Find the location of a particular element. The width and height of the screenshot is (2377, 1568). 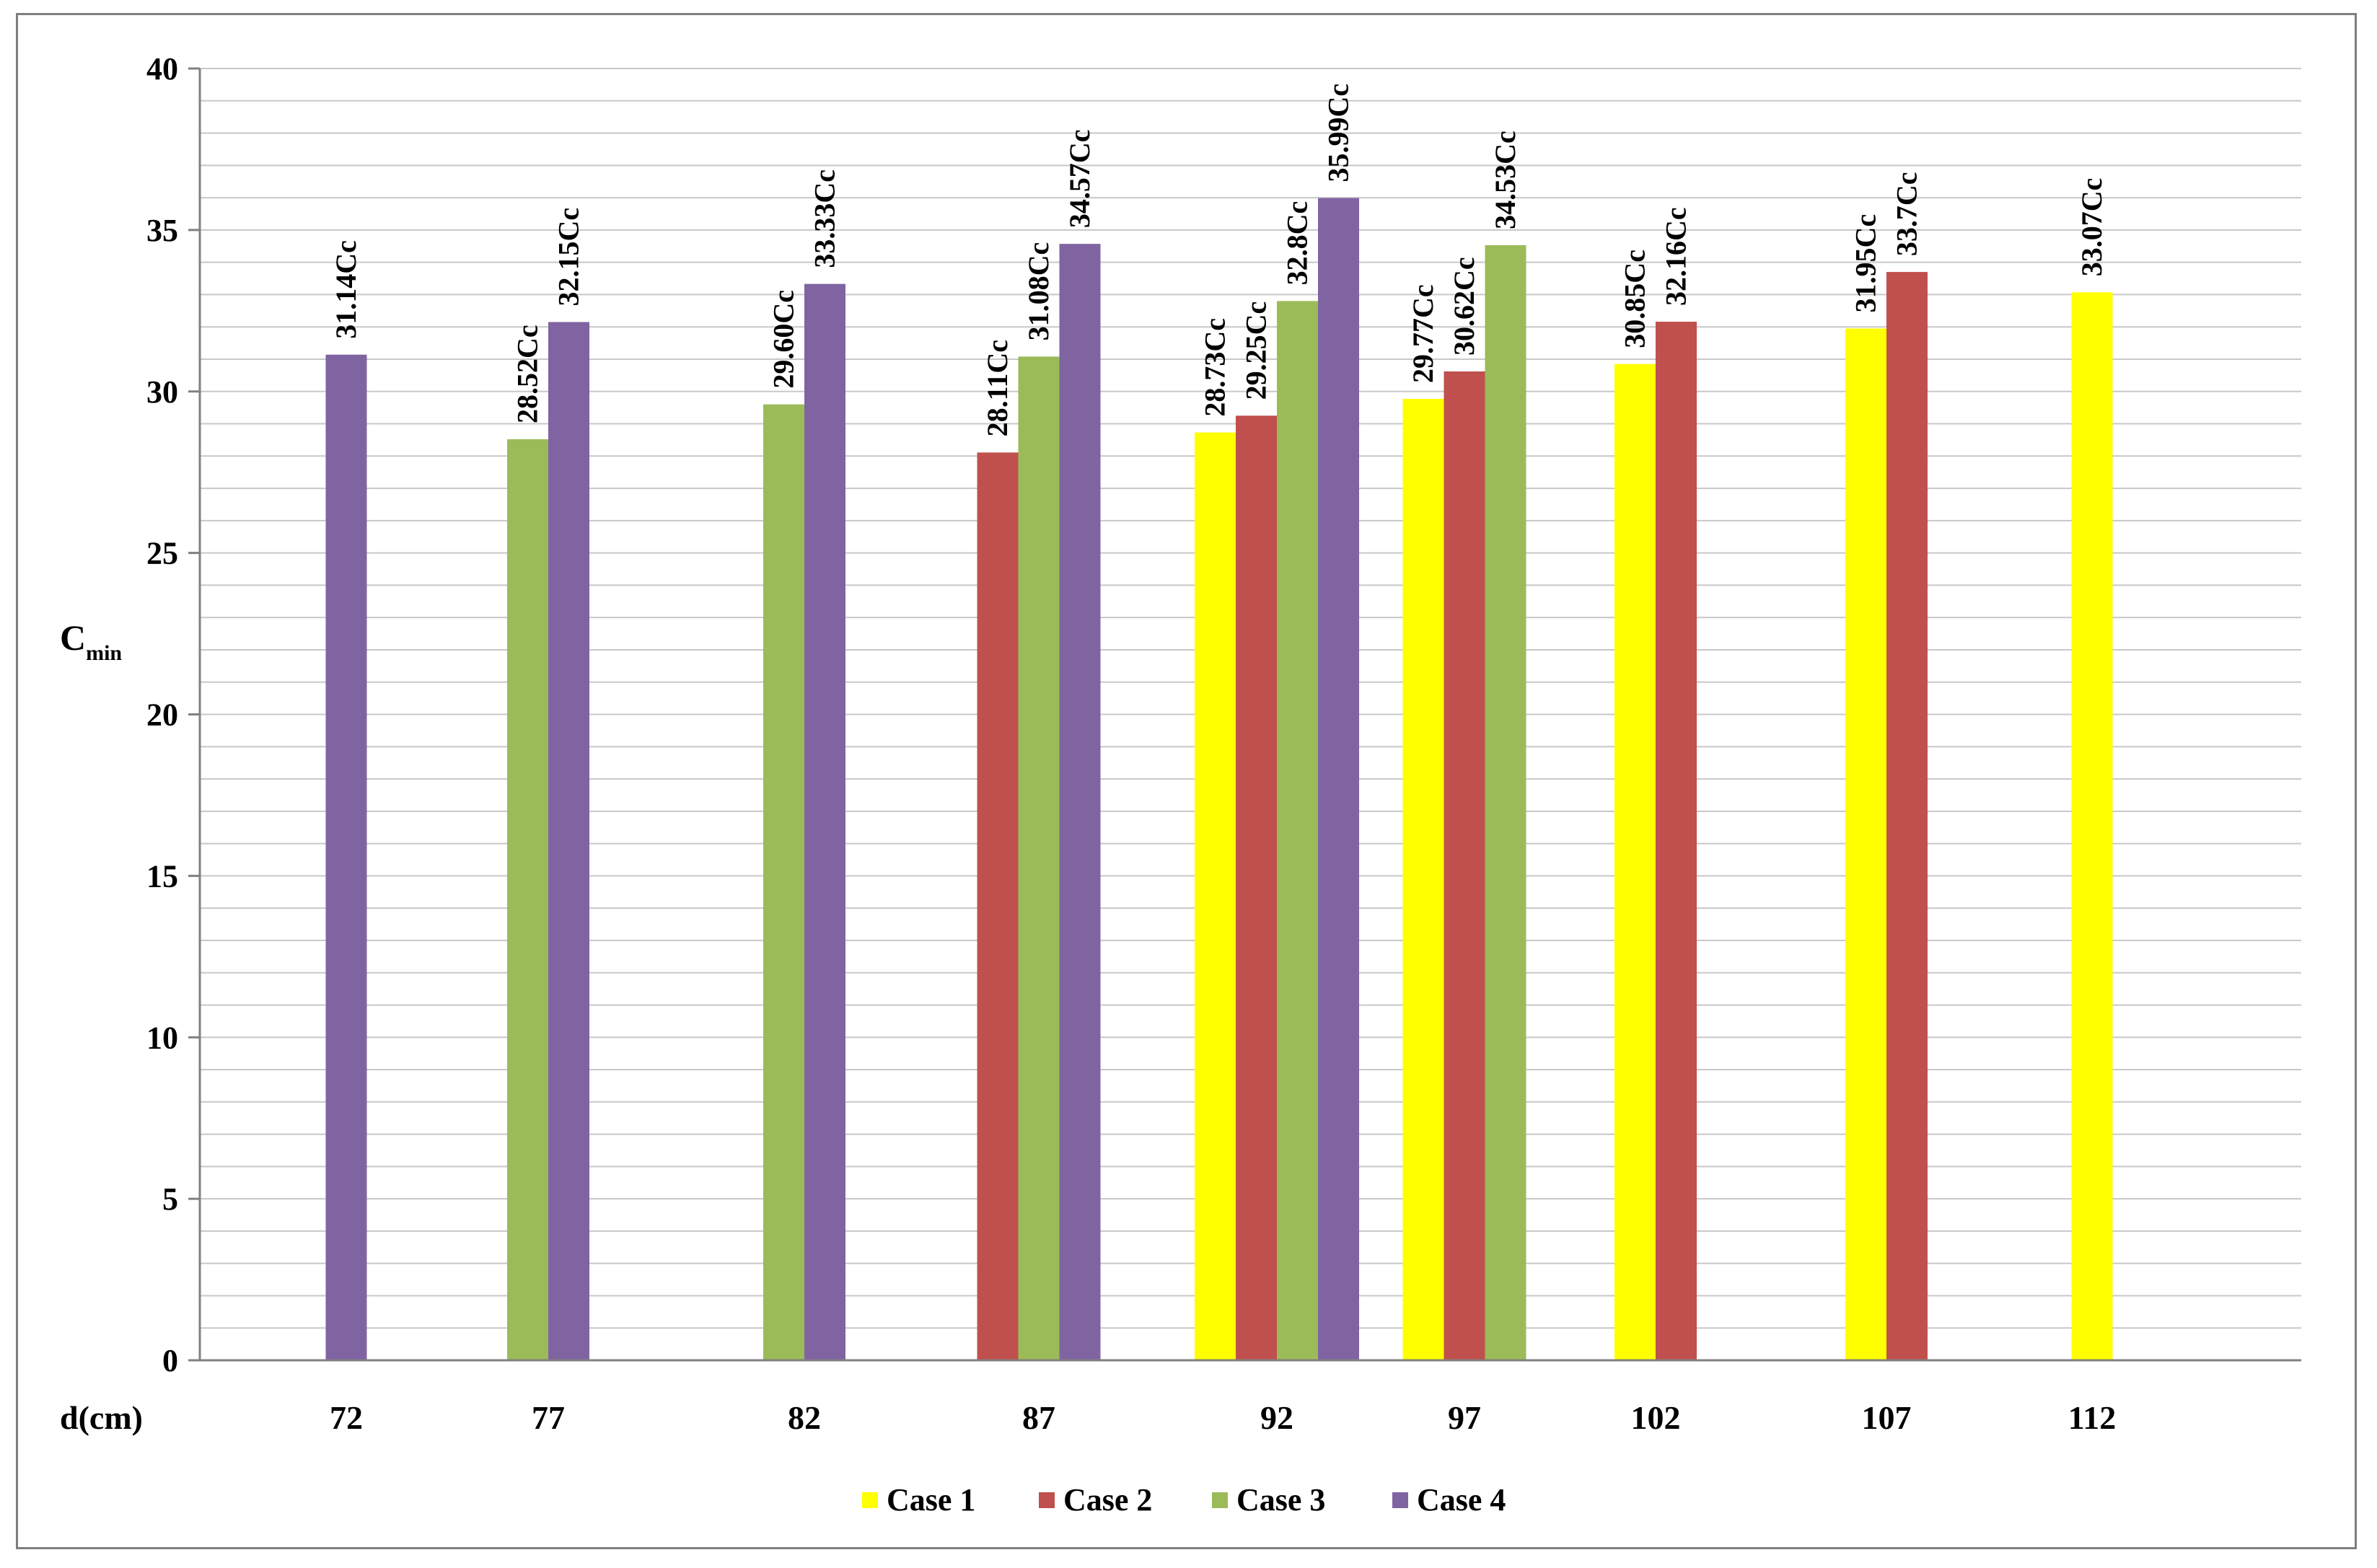

x-tick-label: 97 is located at coordinates (1464, 1418).